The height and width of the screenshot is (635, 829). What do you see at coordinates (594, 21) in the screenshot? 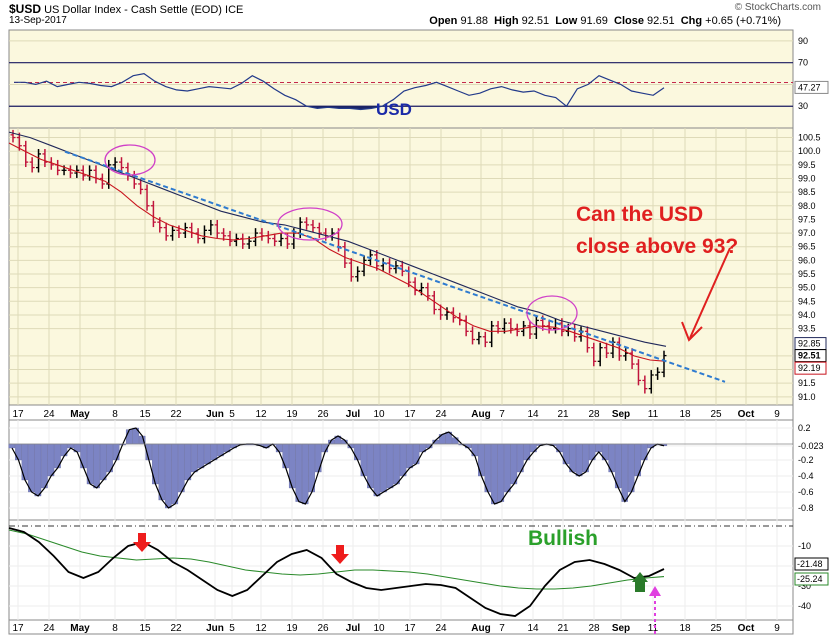
I see `low-value: 91.69` at bounding box center [594, 21].